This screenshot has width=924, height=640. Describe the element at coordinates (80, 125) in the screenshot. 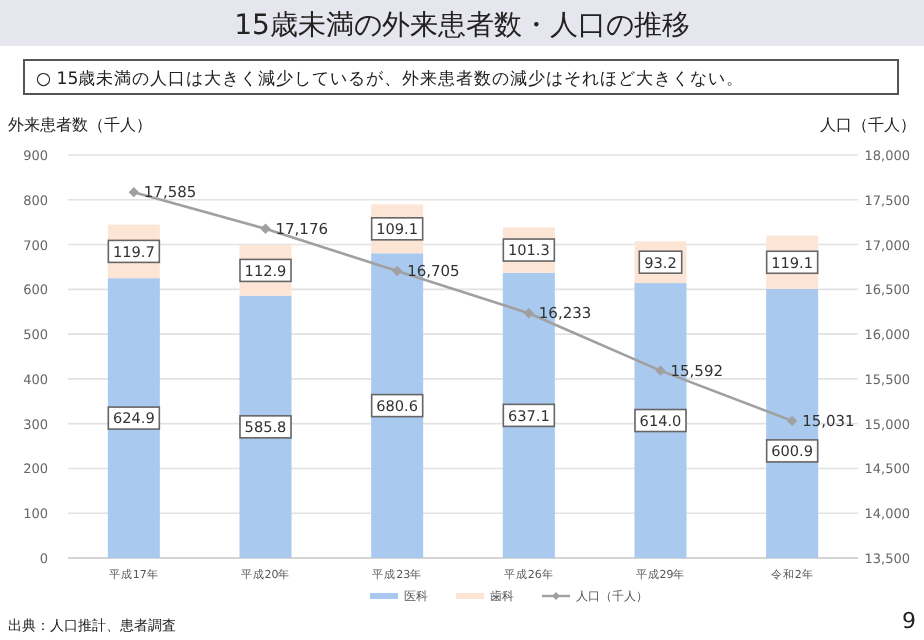

I see `y-axis-title: 外来患者数（千人）` at that location.